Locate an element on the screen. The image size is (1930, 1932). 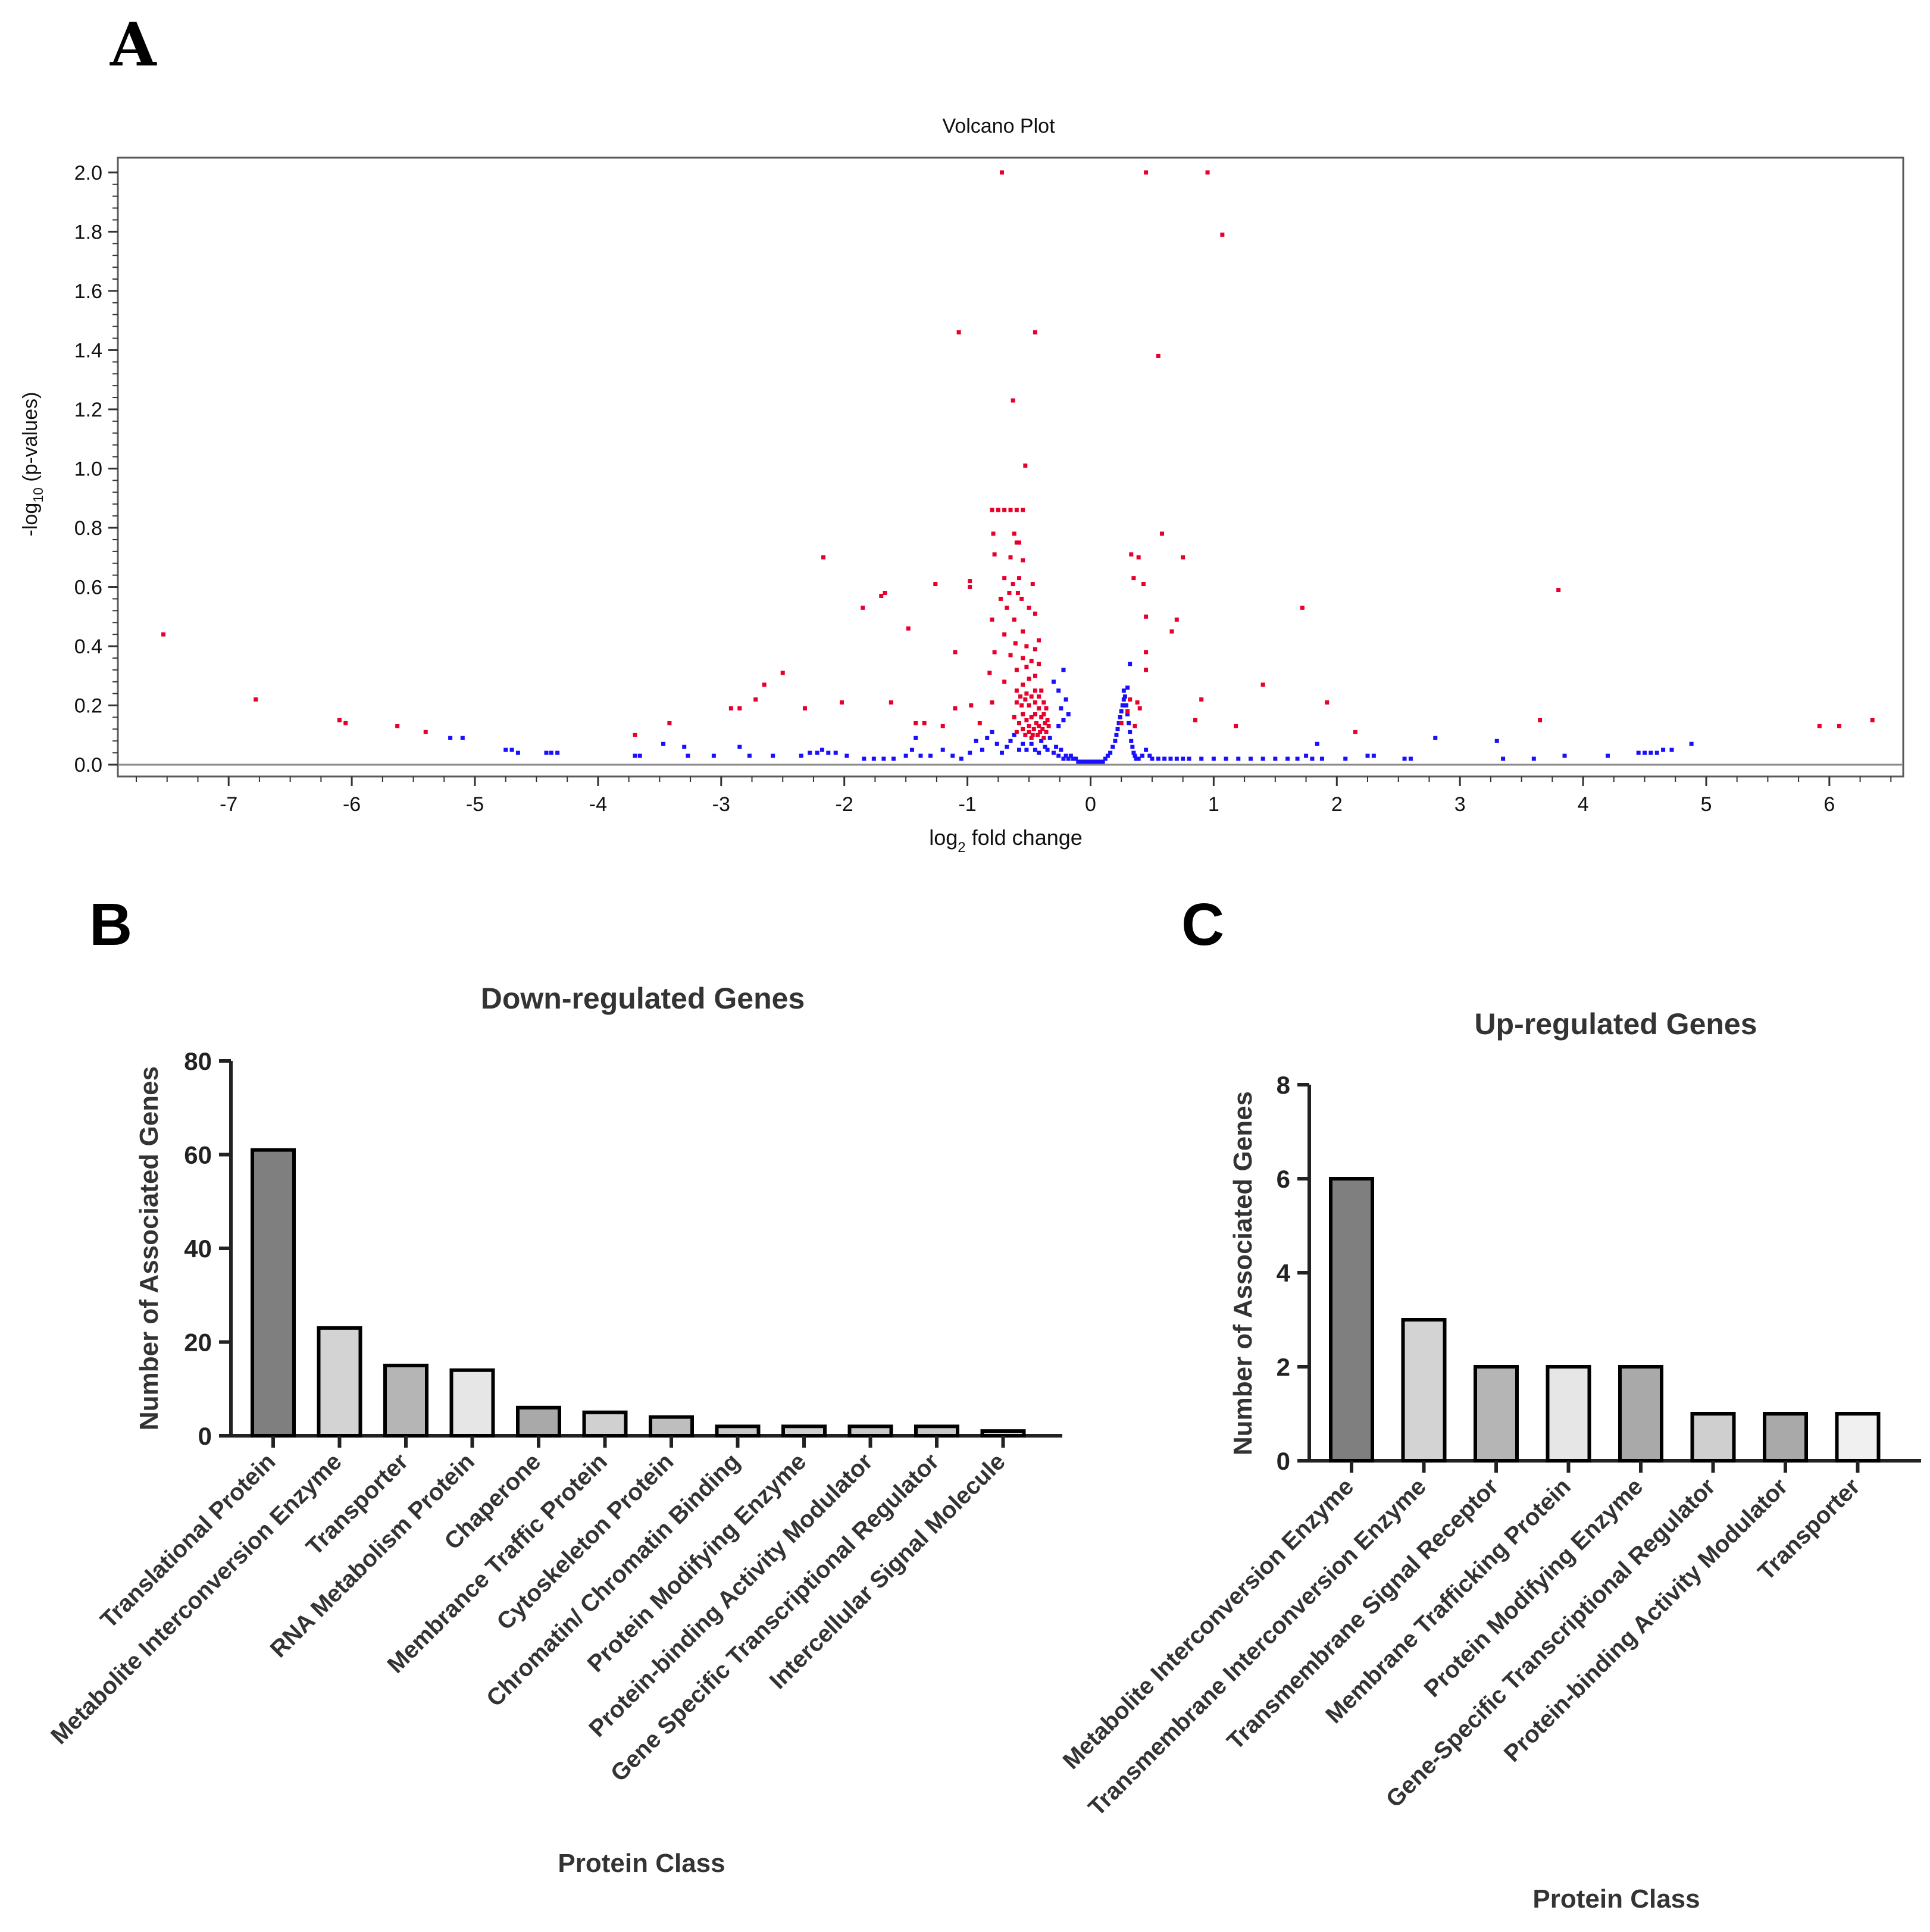
up-category-label: Transmembrane Interconversion Enzyme is located at coordinates (1257, 1647).